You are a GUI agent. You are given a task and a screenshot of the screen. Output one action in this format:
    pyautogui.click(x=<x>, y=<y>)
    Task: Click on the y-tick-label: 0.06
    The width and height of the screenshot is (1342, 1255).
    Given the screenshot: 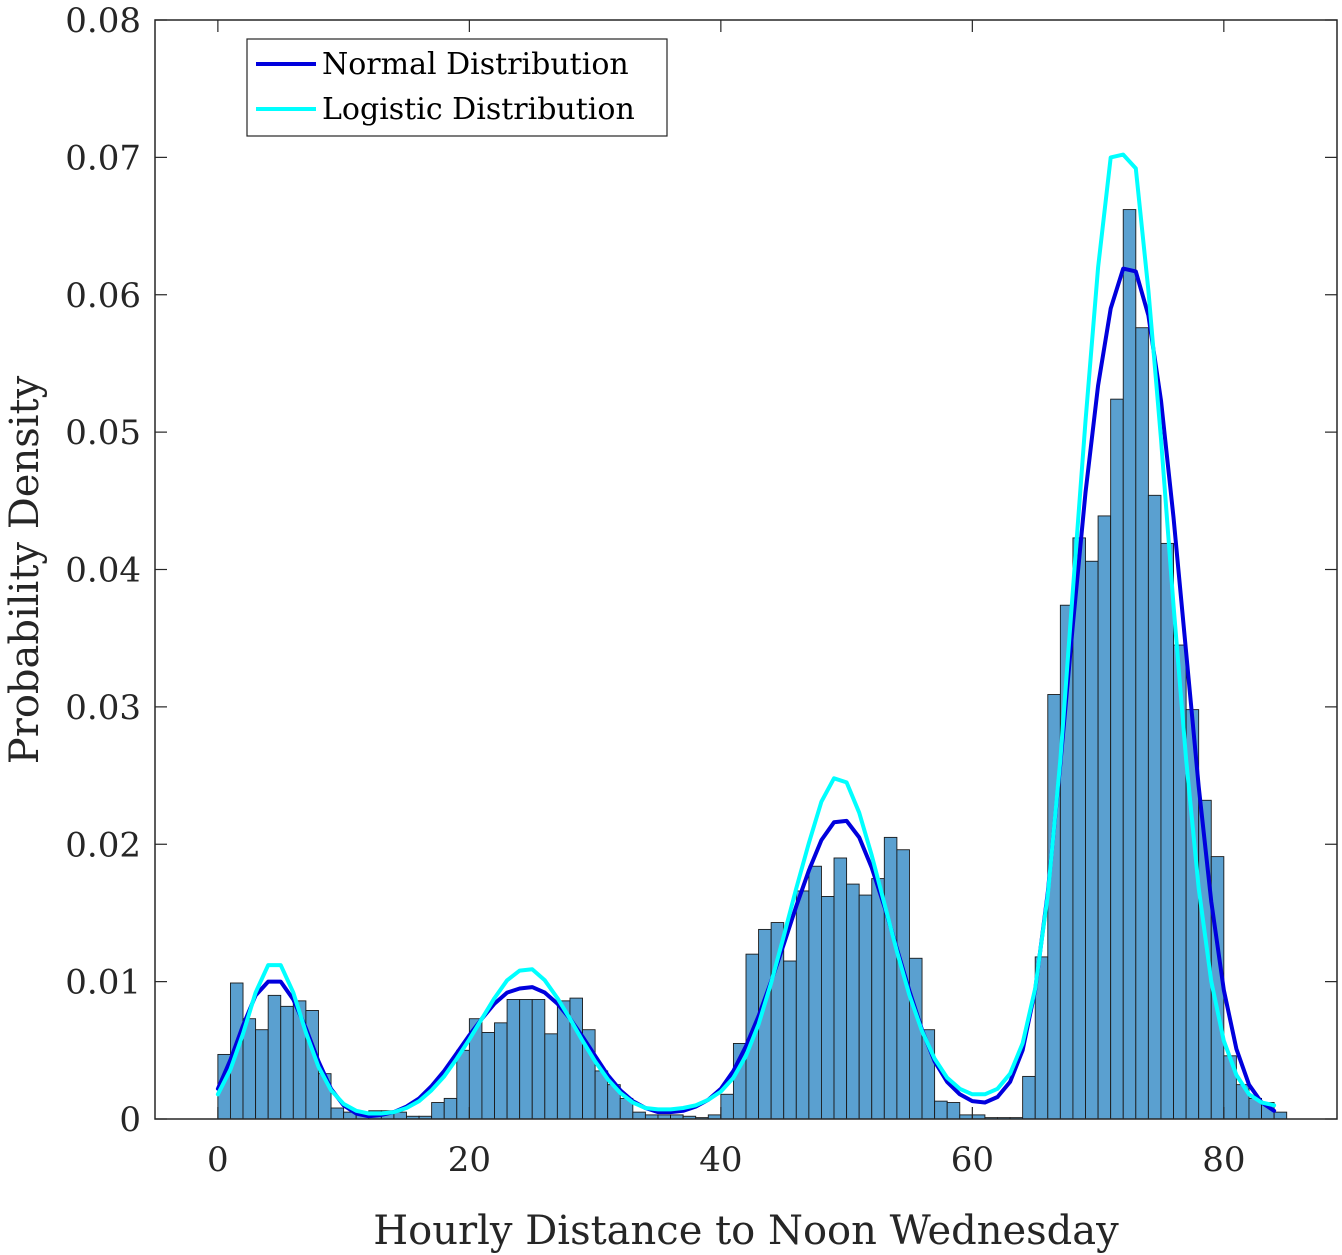 What is the action you would take?
    pyautogui.click(x=103, y=296)
    